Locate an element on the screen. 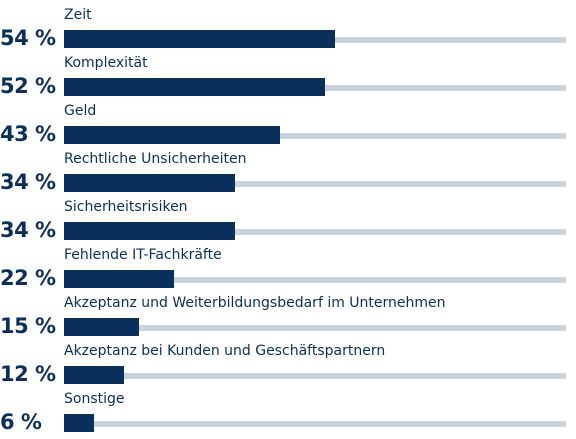 The width and height of the screenshot is (576, 439). bar-row: Sonstige 6 % is located at coordinates (288, 414).